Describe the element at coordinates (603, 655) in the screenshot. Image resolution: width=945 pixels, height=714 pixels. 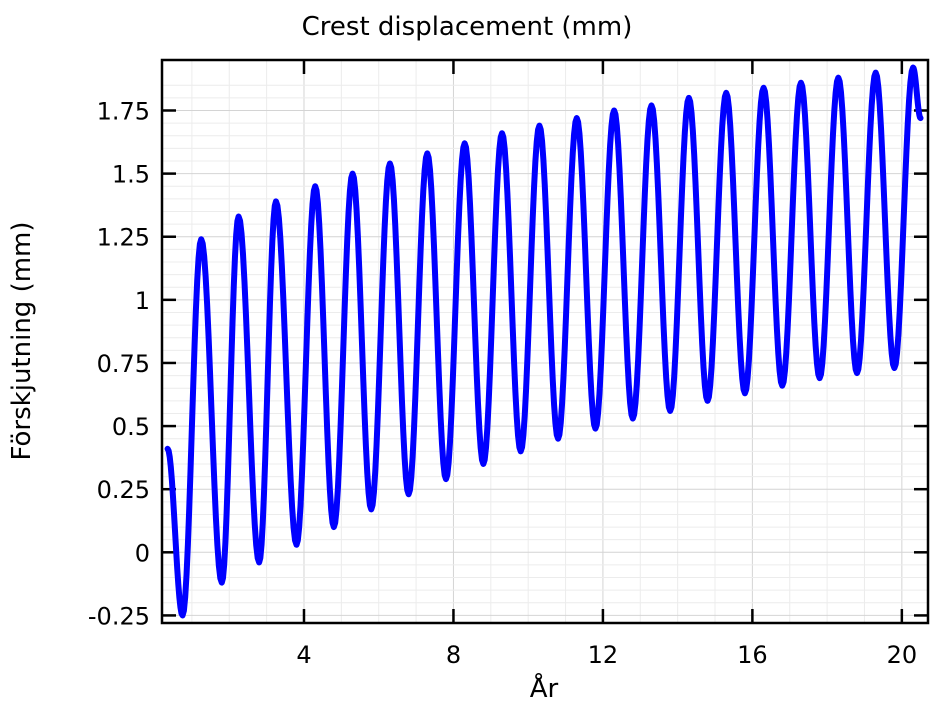
I see `x-tick-label: 12` at that location.